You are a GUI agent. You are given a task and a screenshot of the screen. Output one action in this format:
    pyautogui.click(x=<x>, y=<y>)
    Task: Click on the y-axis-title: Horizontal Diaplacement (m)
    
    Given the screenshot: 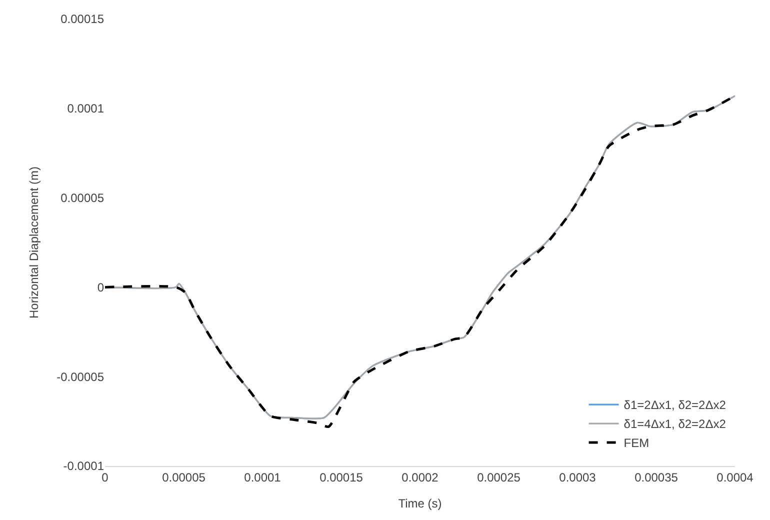 What is the action you would take?
    pyautogui.click(x=33, y=242)
    